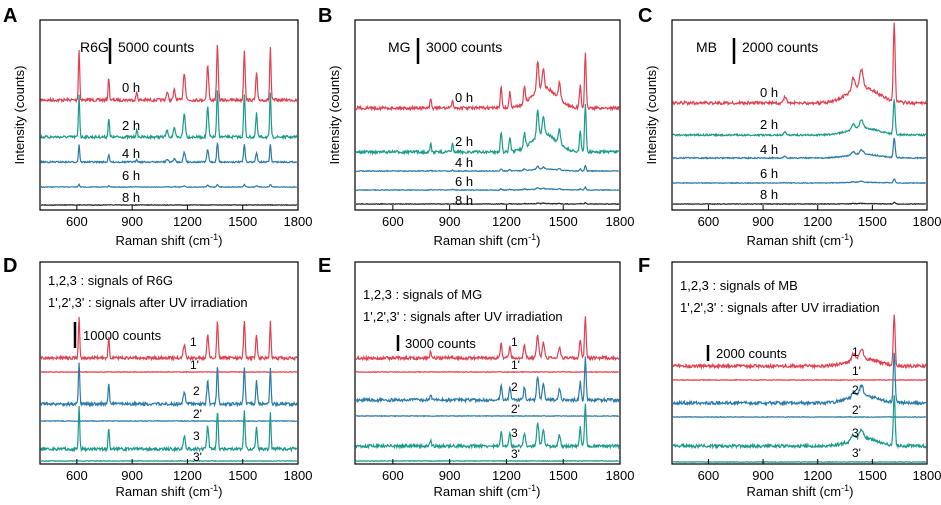  I want to click on series-line-d-3p, so click(169, 461).